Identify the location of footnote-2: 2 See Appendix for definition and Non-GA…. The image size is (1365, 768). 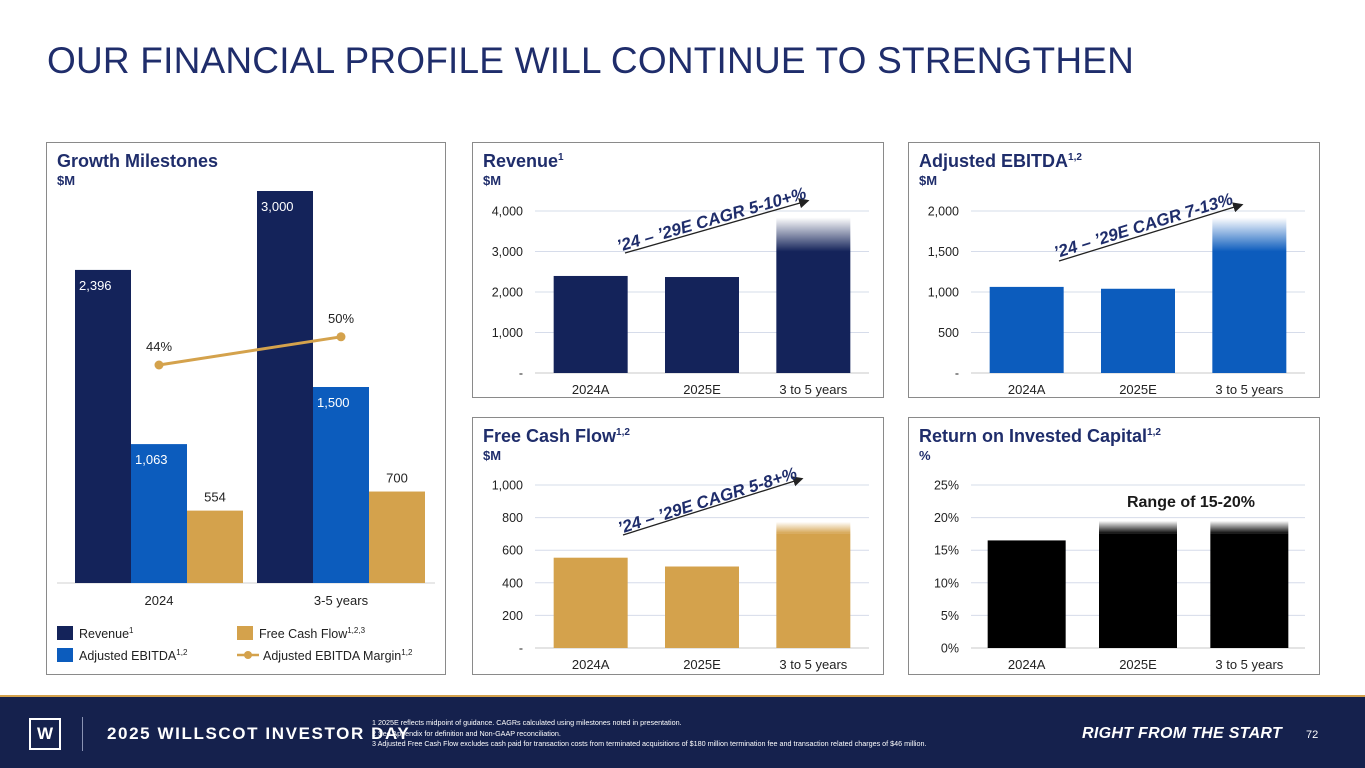
(466, 733).